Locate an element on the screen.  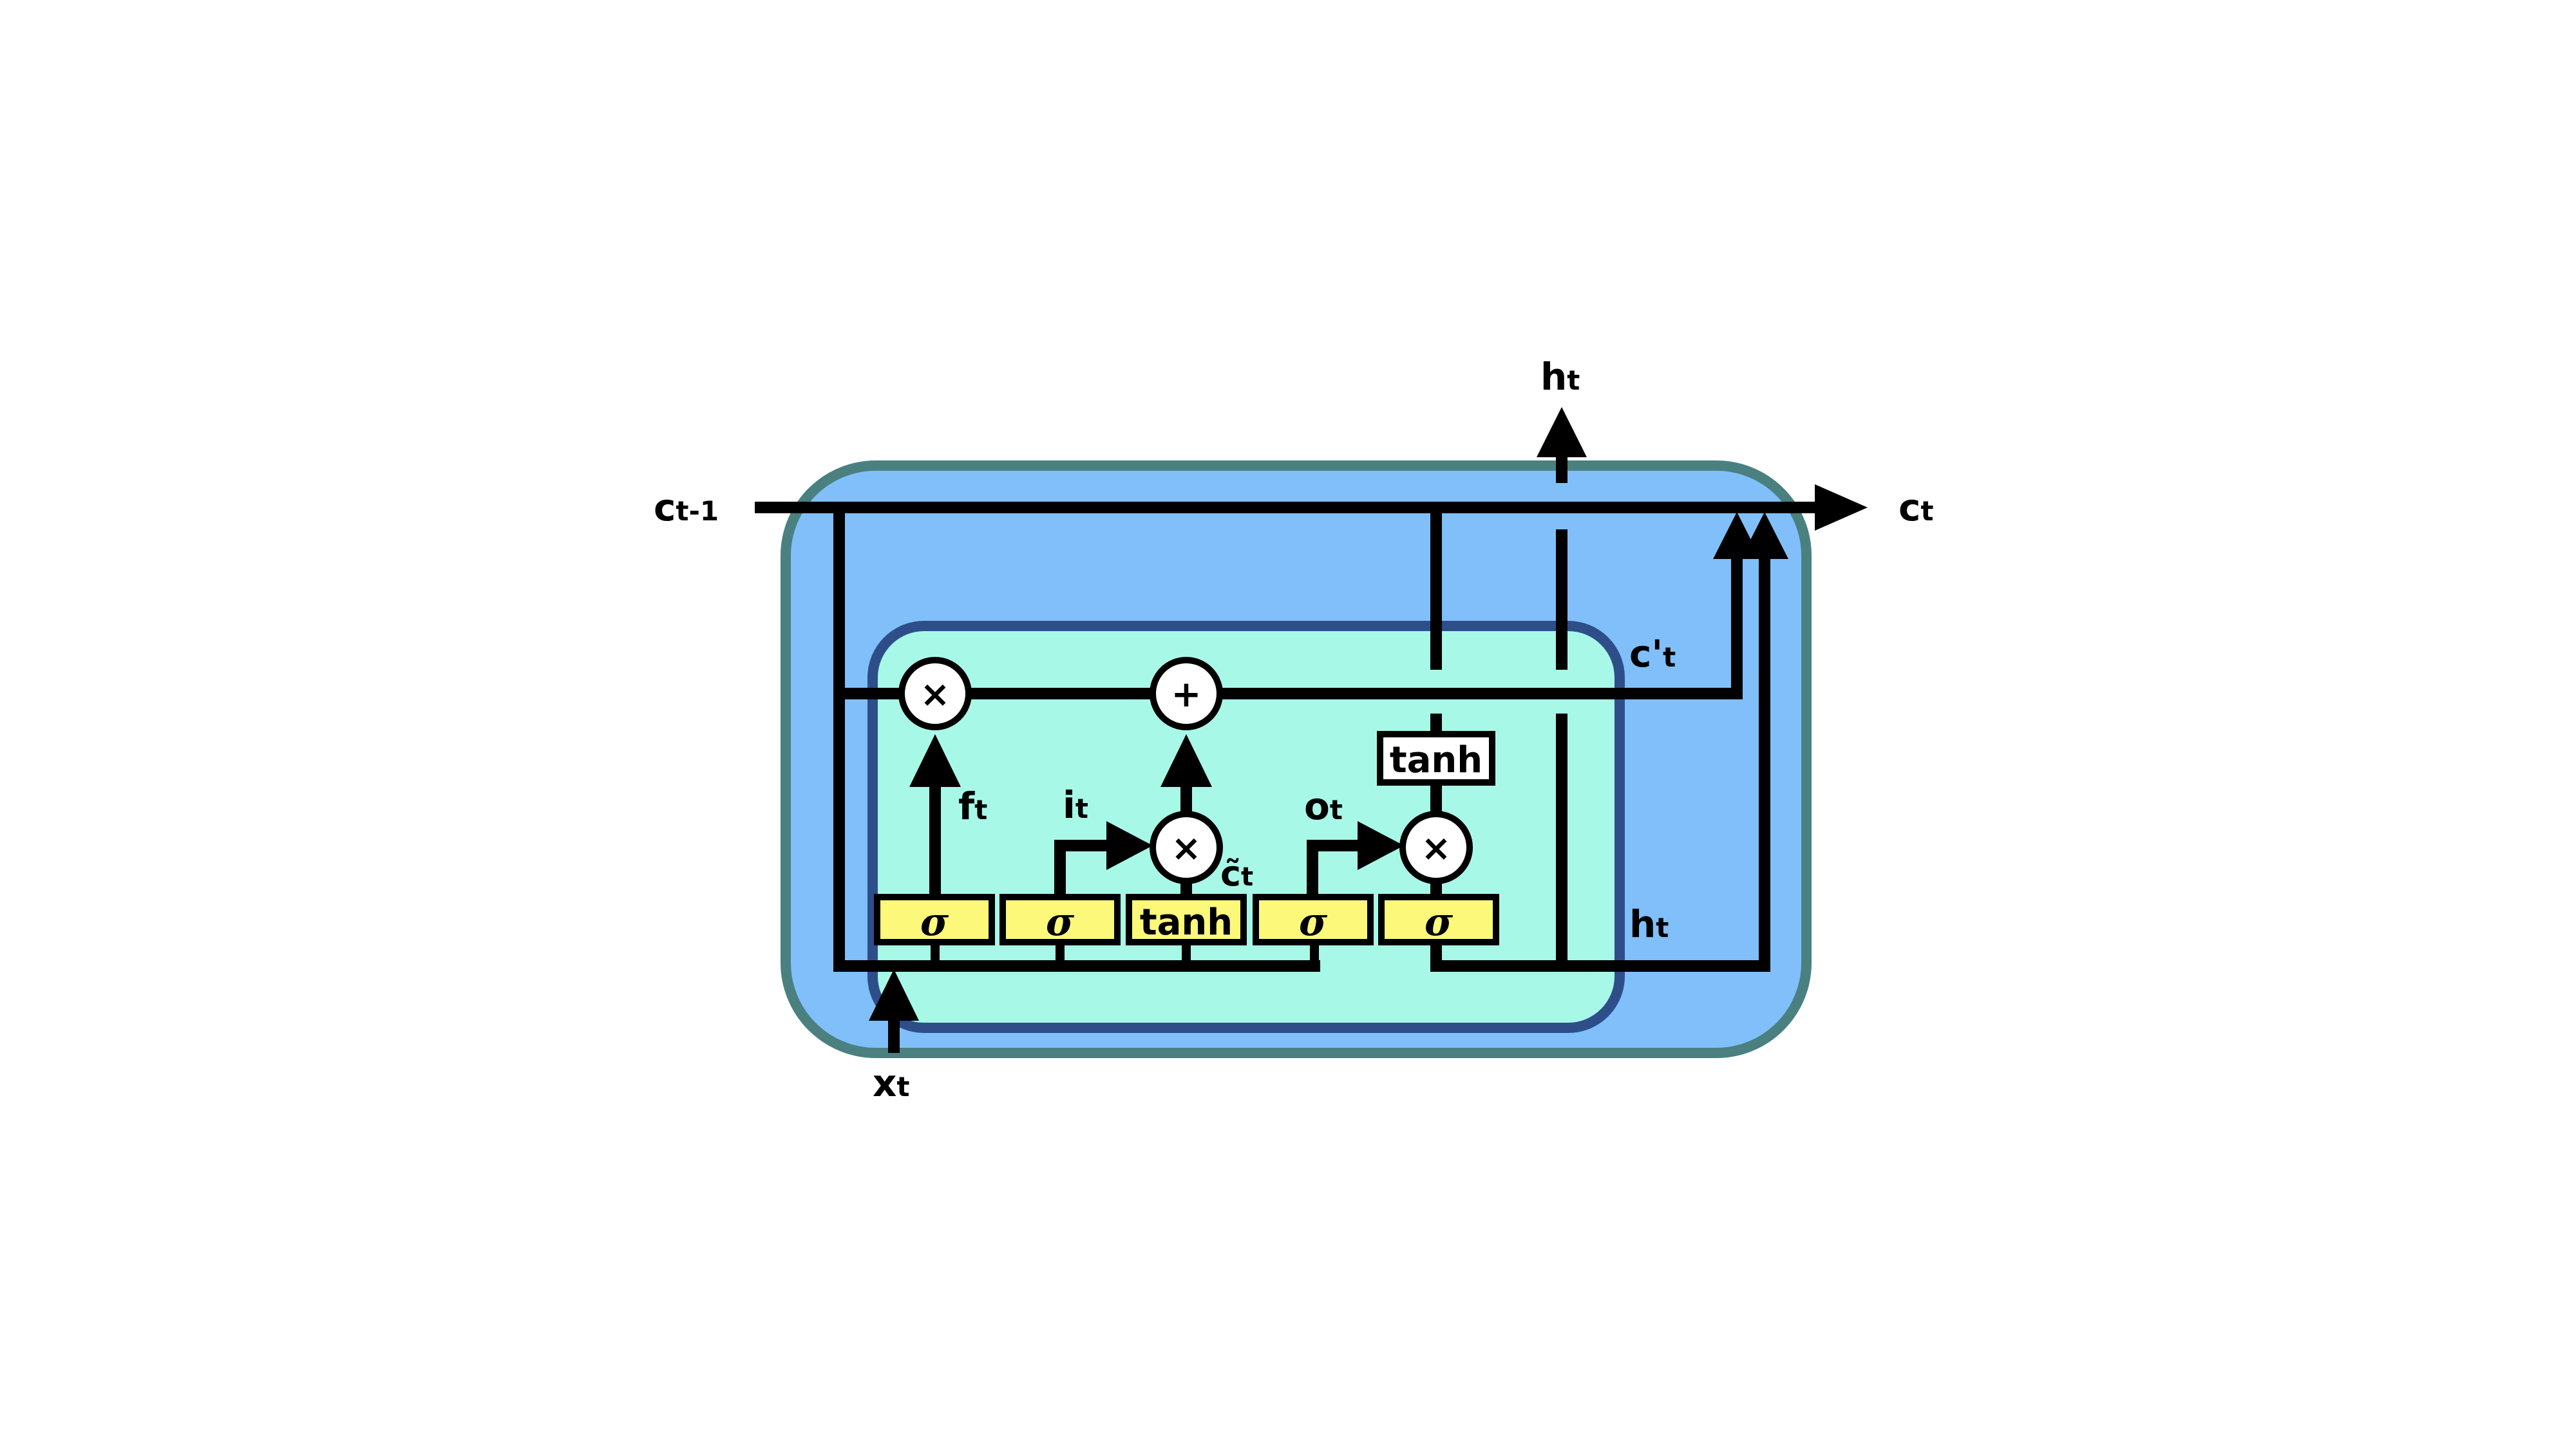
input-gate-label: σ is located at coordinates (1060, 922).